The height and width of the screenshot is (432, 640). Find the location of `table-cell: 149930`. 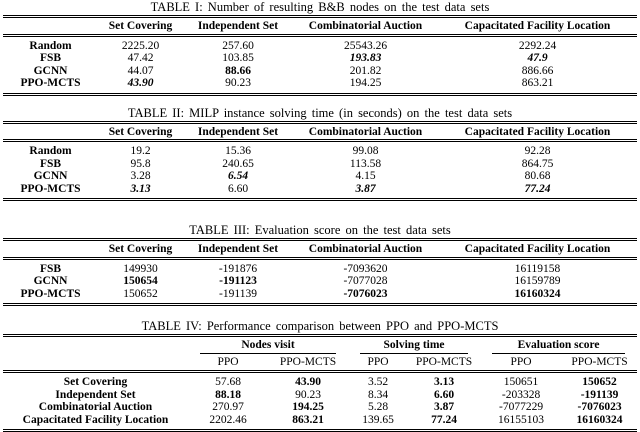

table-cell: 149930 is located at coordinates (140, 268).